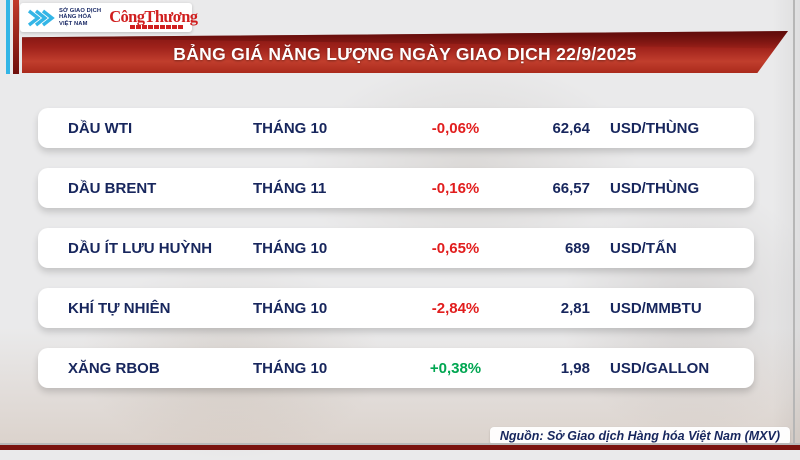 This screenshot has width=800, height=460. What do you see at coordinates (575, 368) in the screenshot?
I see `price-value: 1,98` at bounding box center [575, 368].